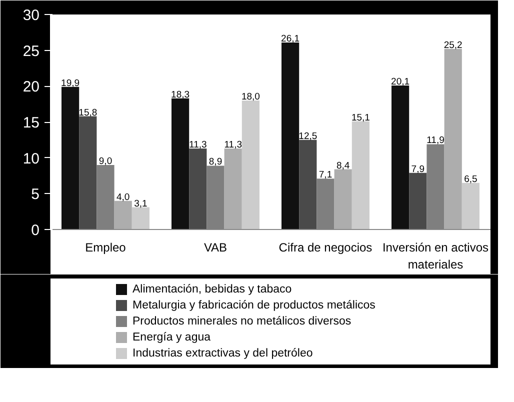  Describe the element at coordinates (325, 175) in the screenshot. I see `data-label: 7,1` at that location.